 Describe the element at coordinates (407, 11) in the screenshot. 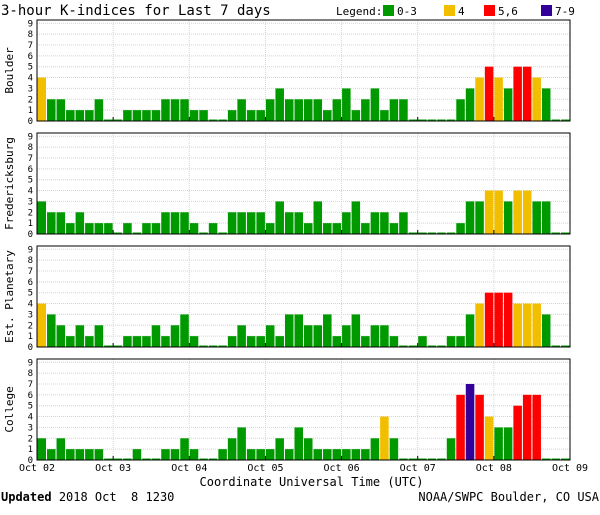

I see `legend-label-0: 0-3` at that location.